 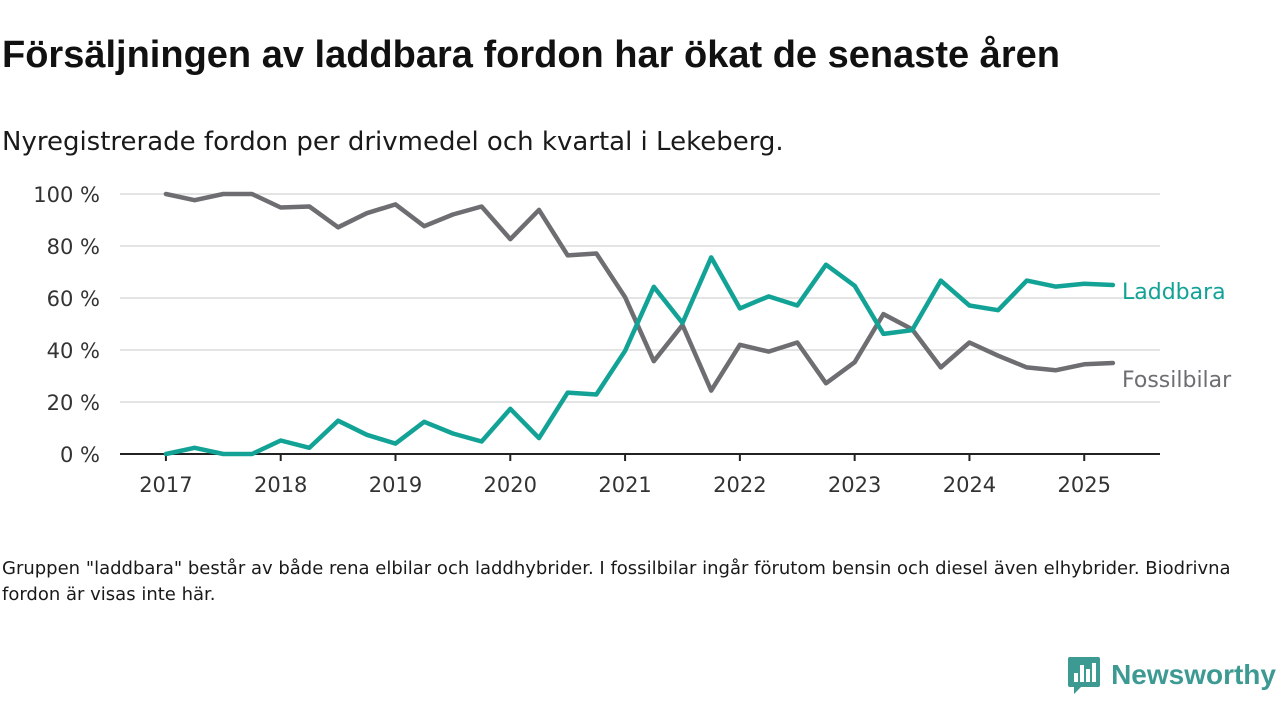 I want to click on y-tick-label: 60 %, so click(x=73, y=299).